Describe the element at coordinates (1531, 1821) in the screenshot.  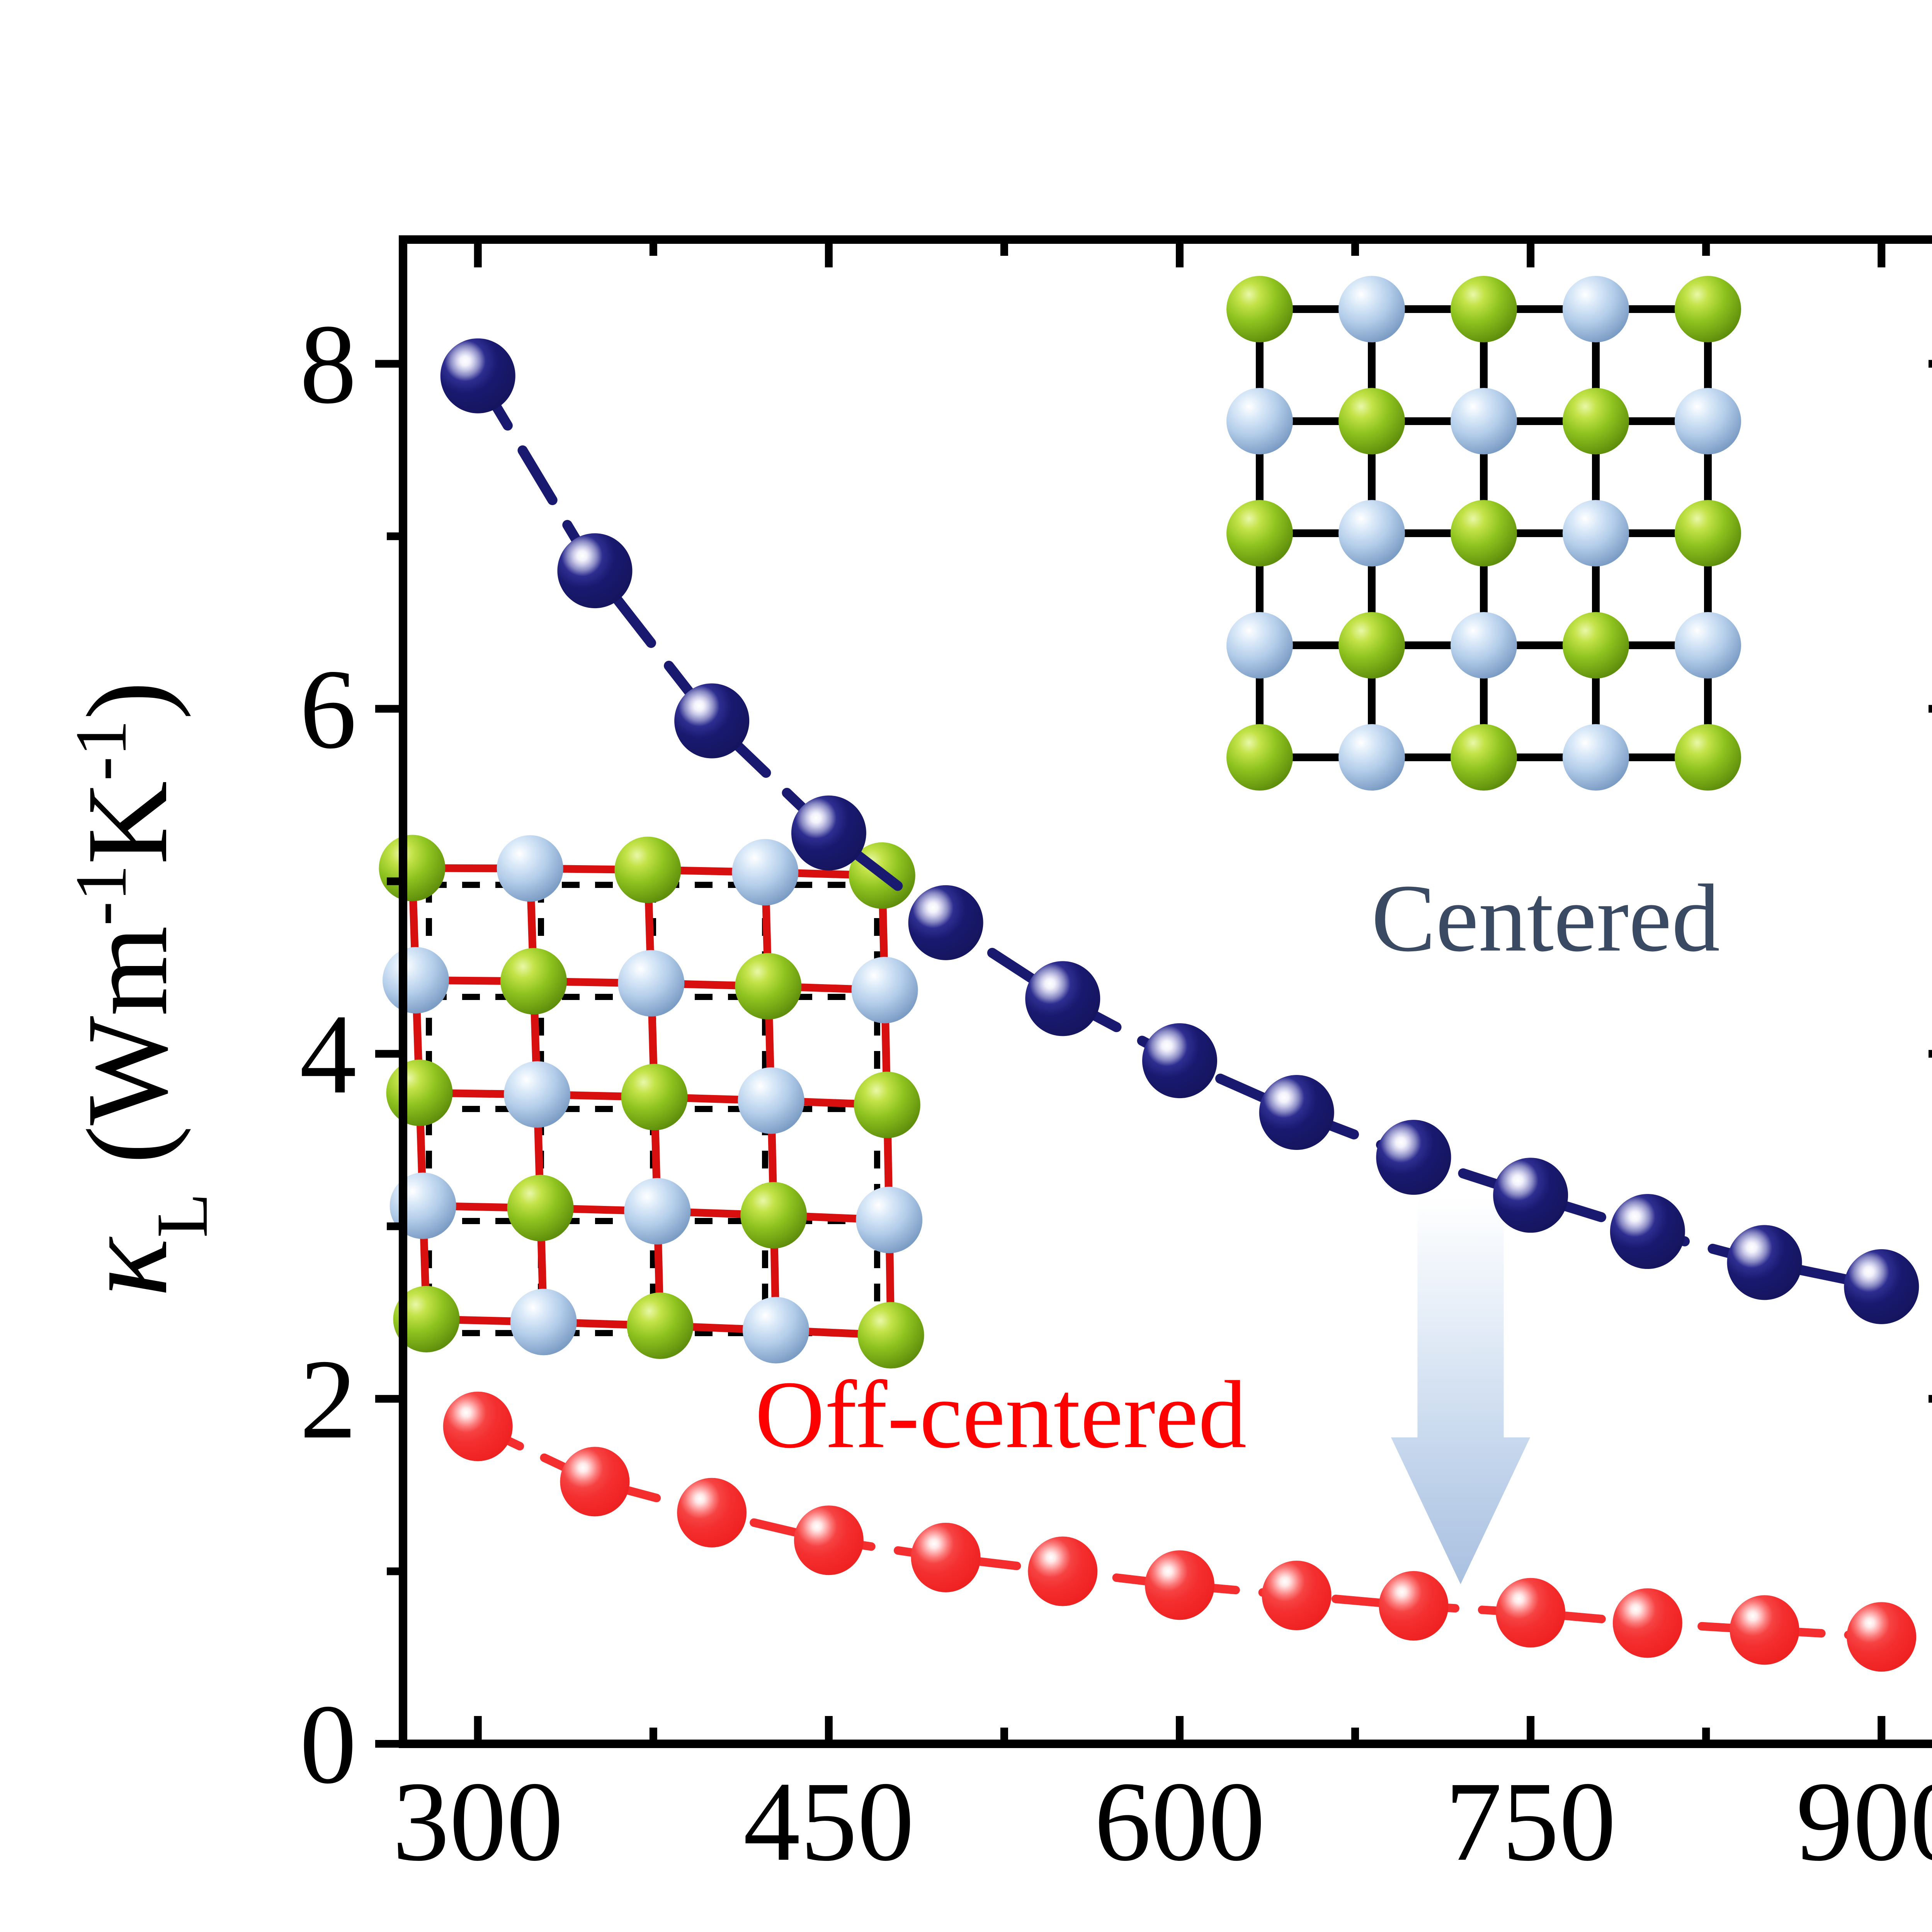
I see `x-tick-label: 750` at that location.